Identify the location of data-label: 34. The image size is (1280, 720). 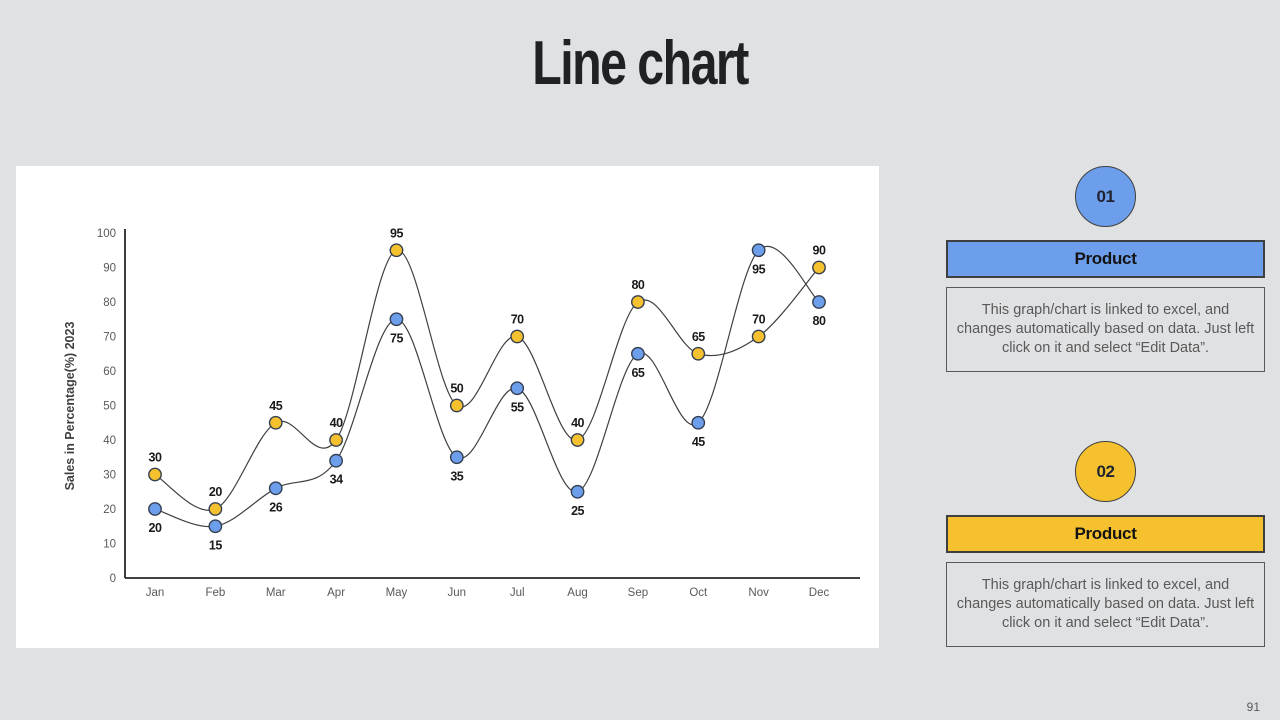
(336, 480).